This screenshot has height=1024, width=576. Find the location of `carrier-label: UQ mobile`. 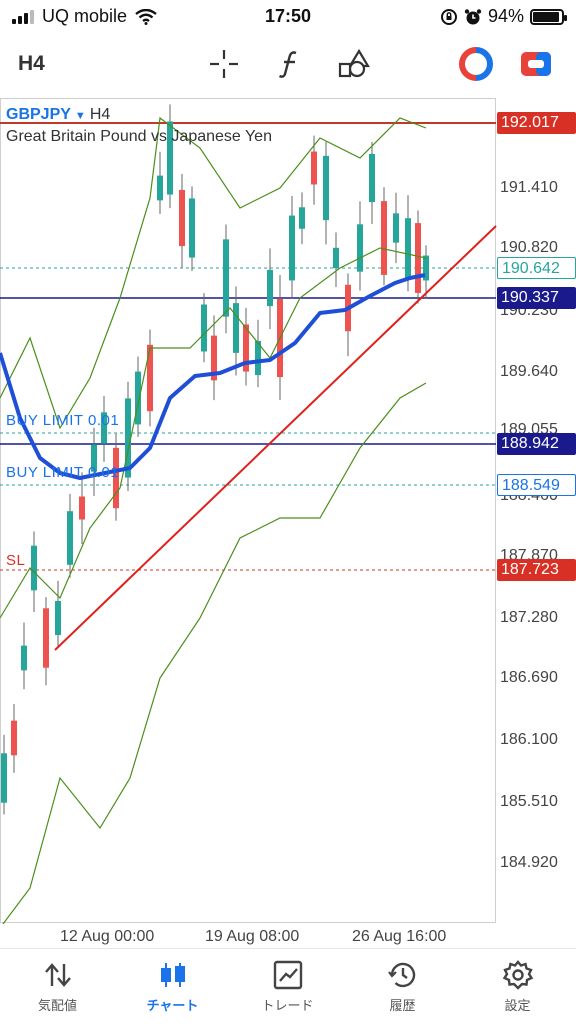

carrier-label: UQ mobile is located at coordinates (85, 16).